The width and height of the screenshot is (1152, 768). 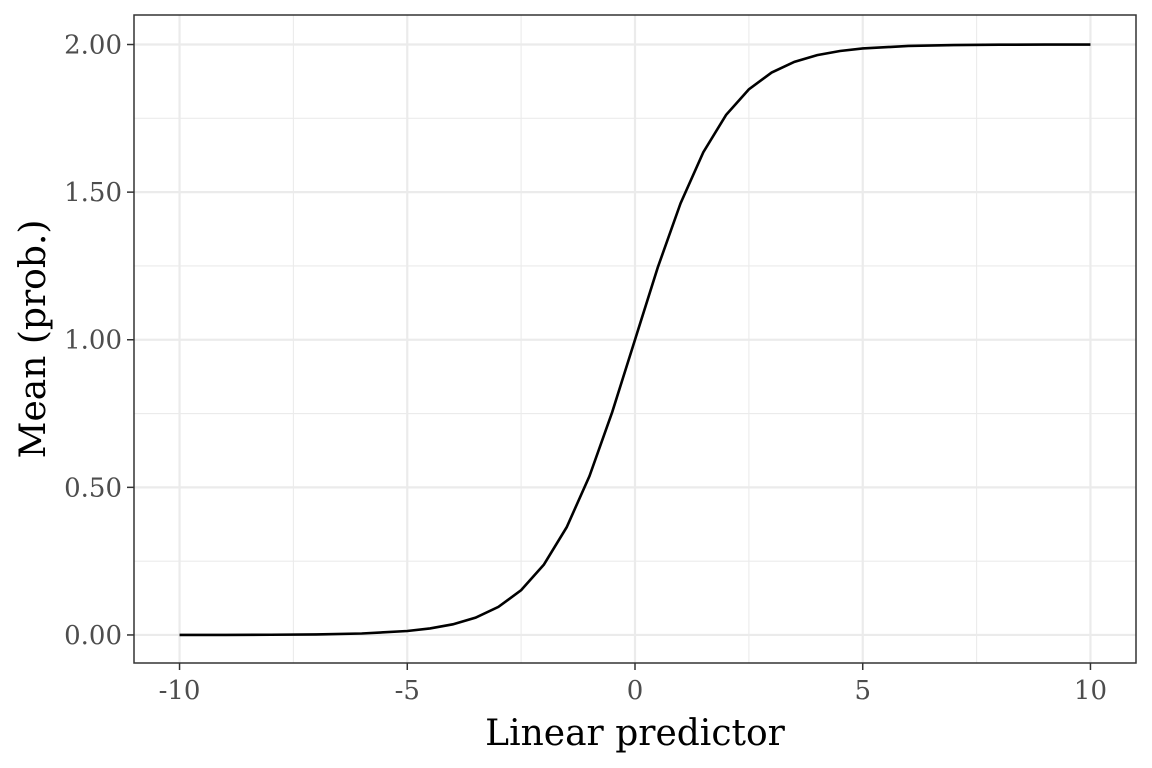 What do you see at coordinates (93, 46) in the screenshot?
I see `y-tick-label-4: 2.00` at bounding box center [93, 46].